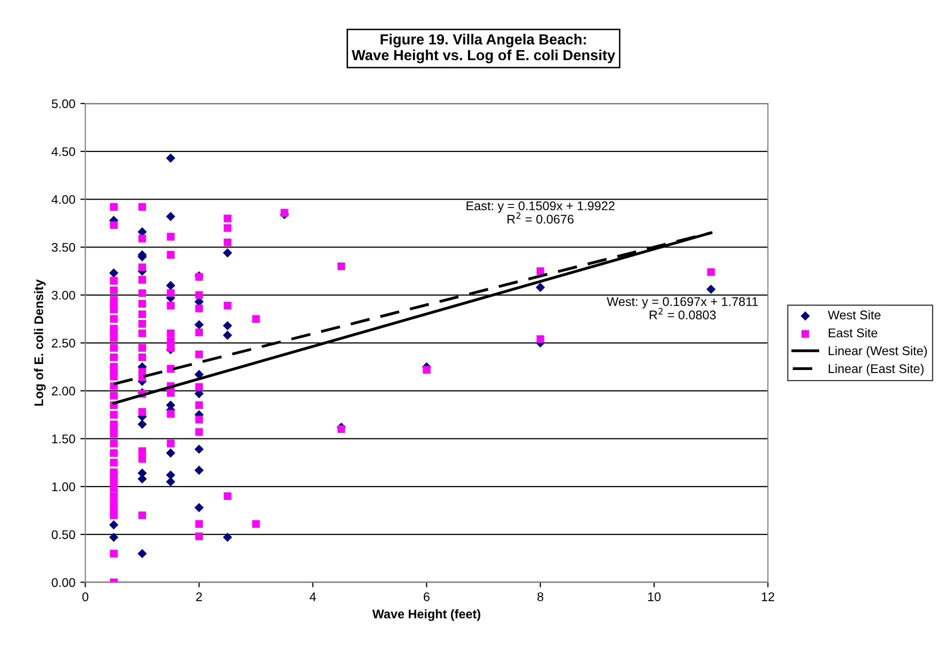  I want to click on chart-title: Figure 19. Villa Angela Beach: Wave Height vs. Log of E. coli Density, so click(484, 49).